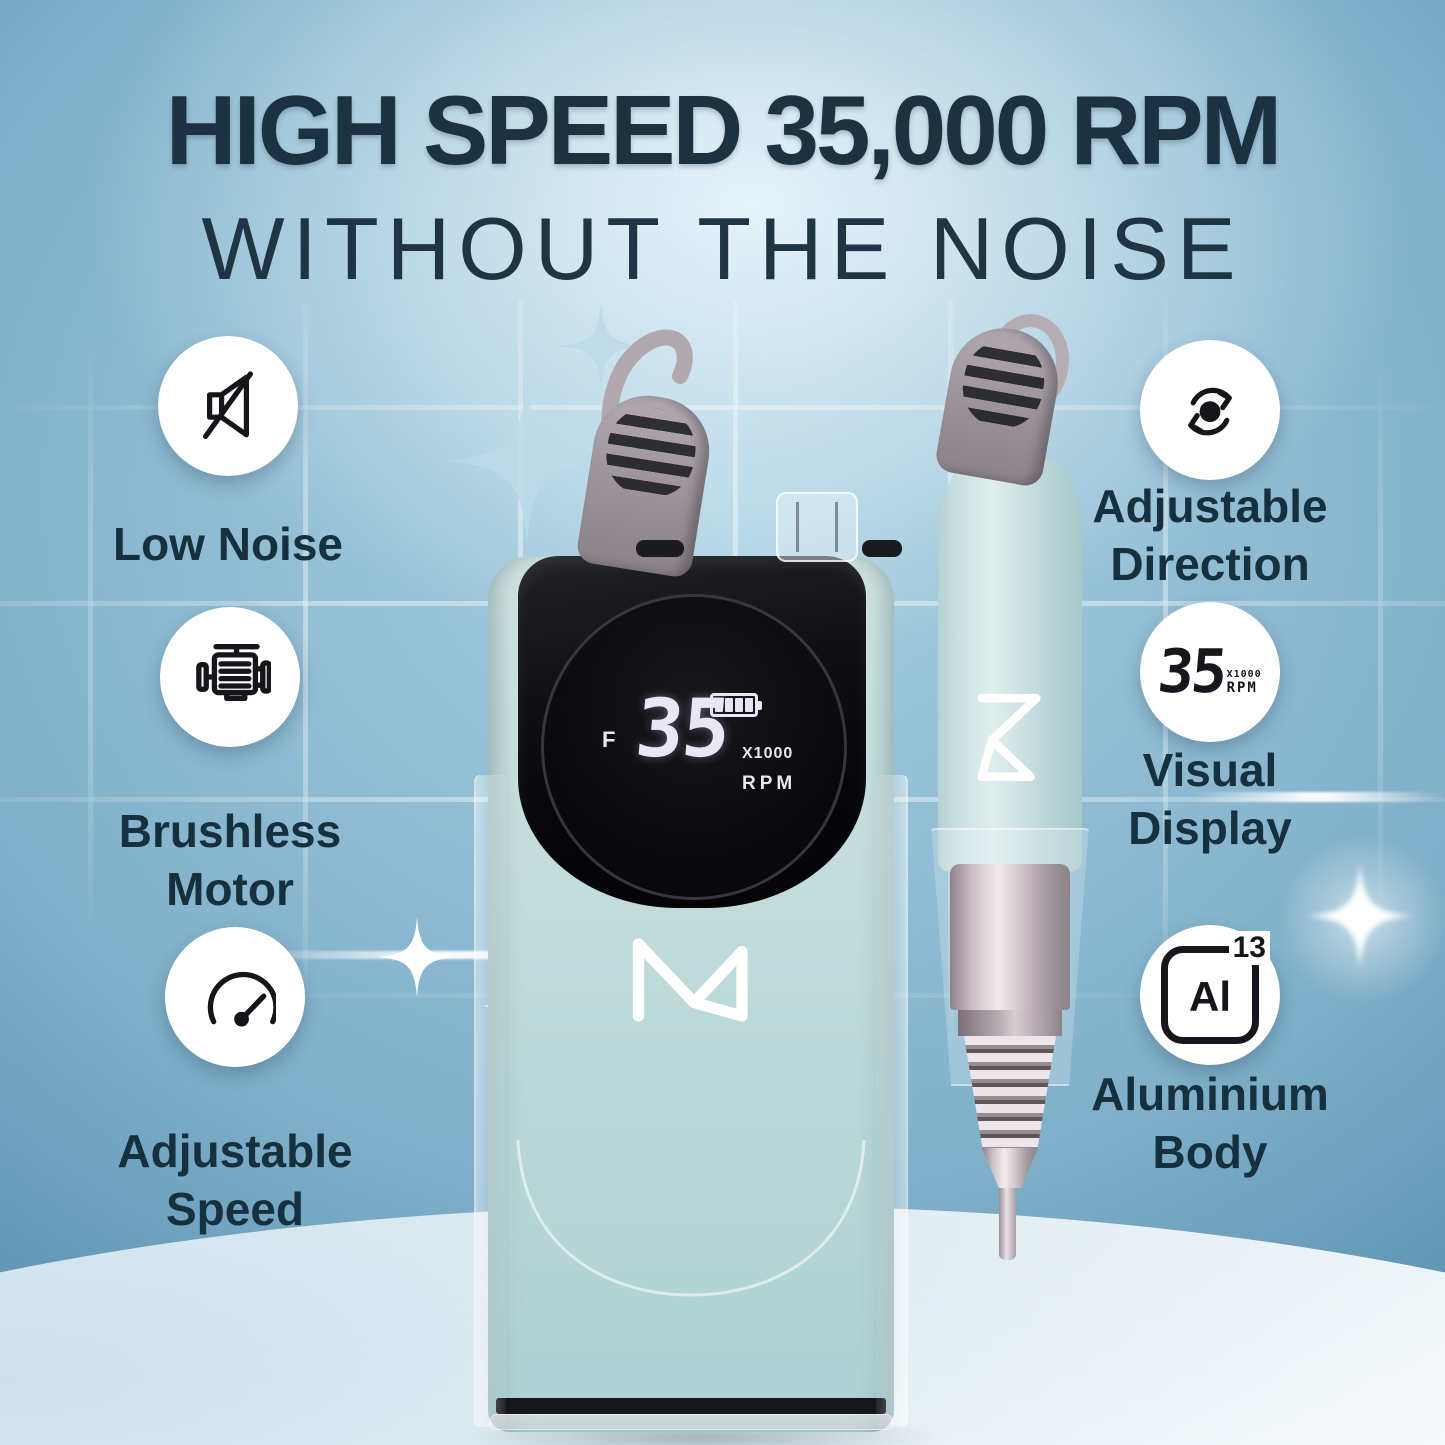  What do you see at coordinates (722, 248) in the screenshot?
I see `page-subtitle: WITHOUT THE NOISE` at bounding box center [722, 248].